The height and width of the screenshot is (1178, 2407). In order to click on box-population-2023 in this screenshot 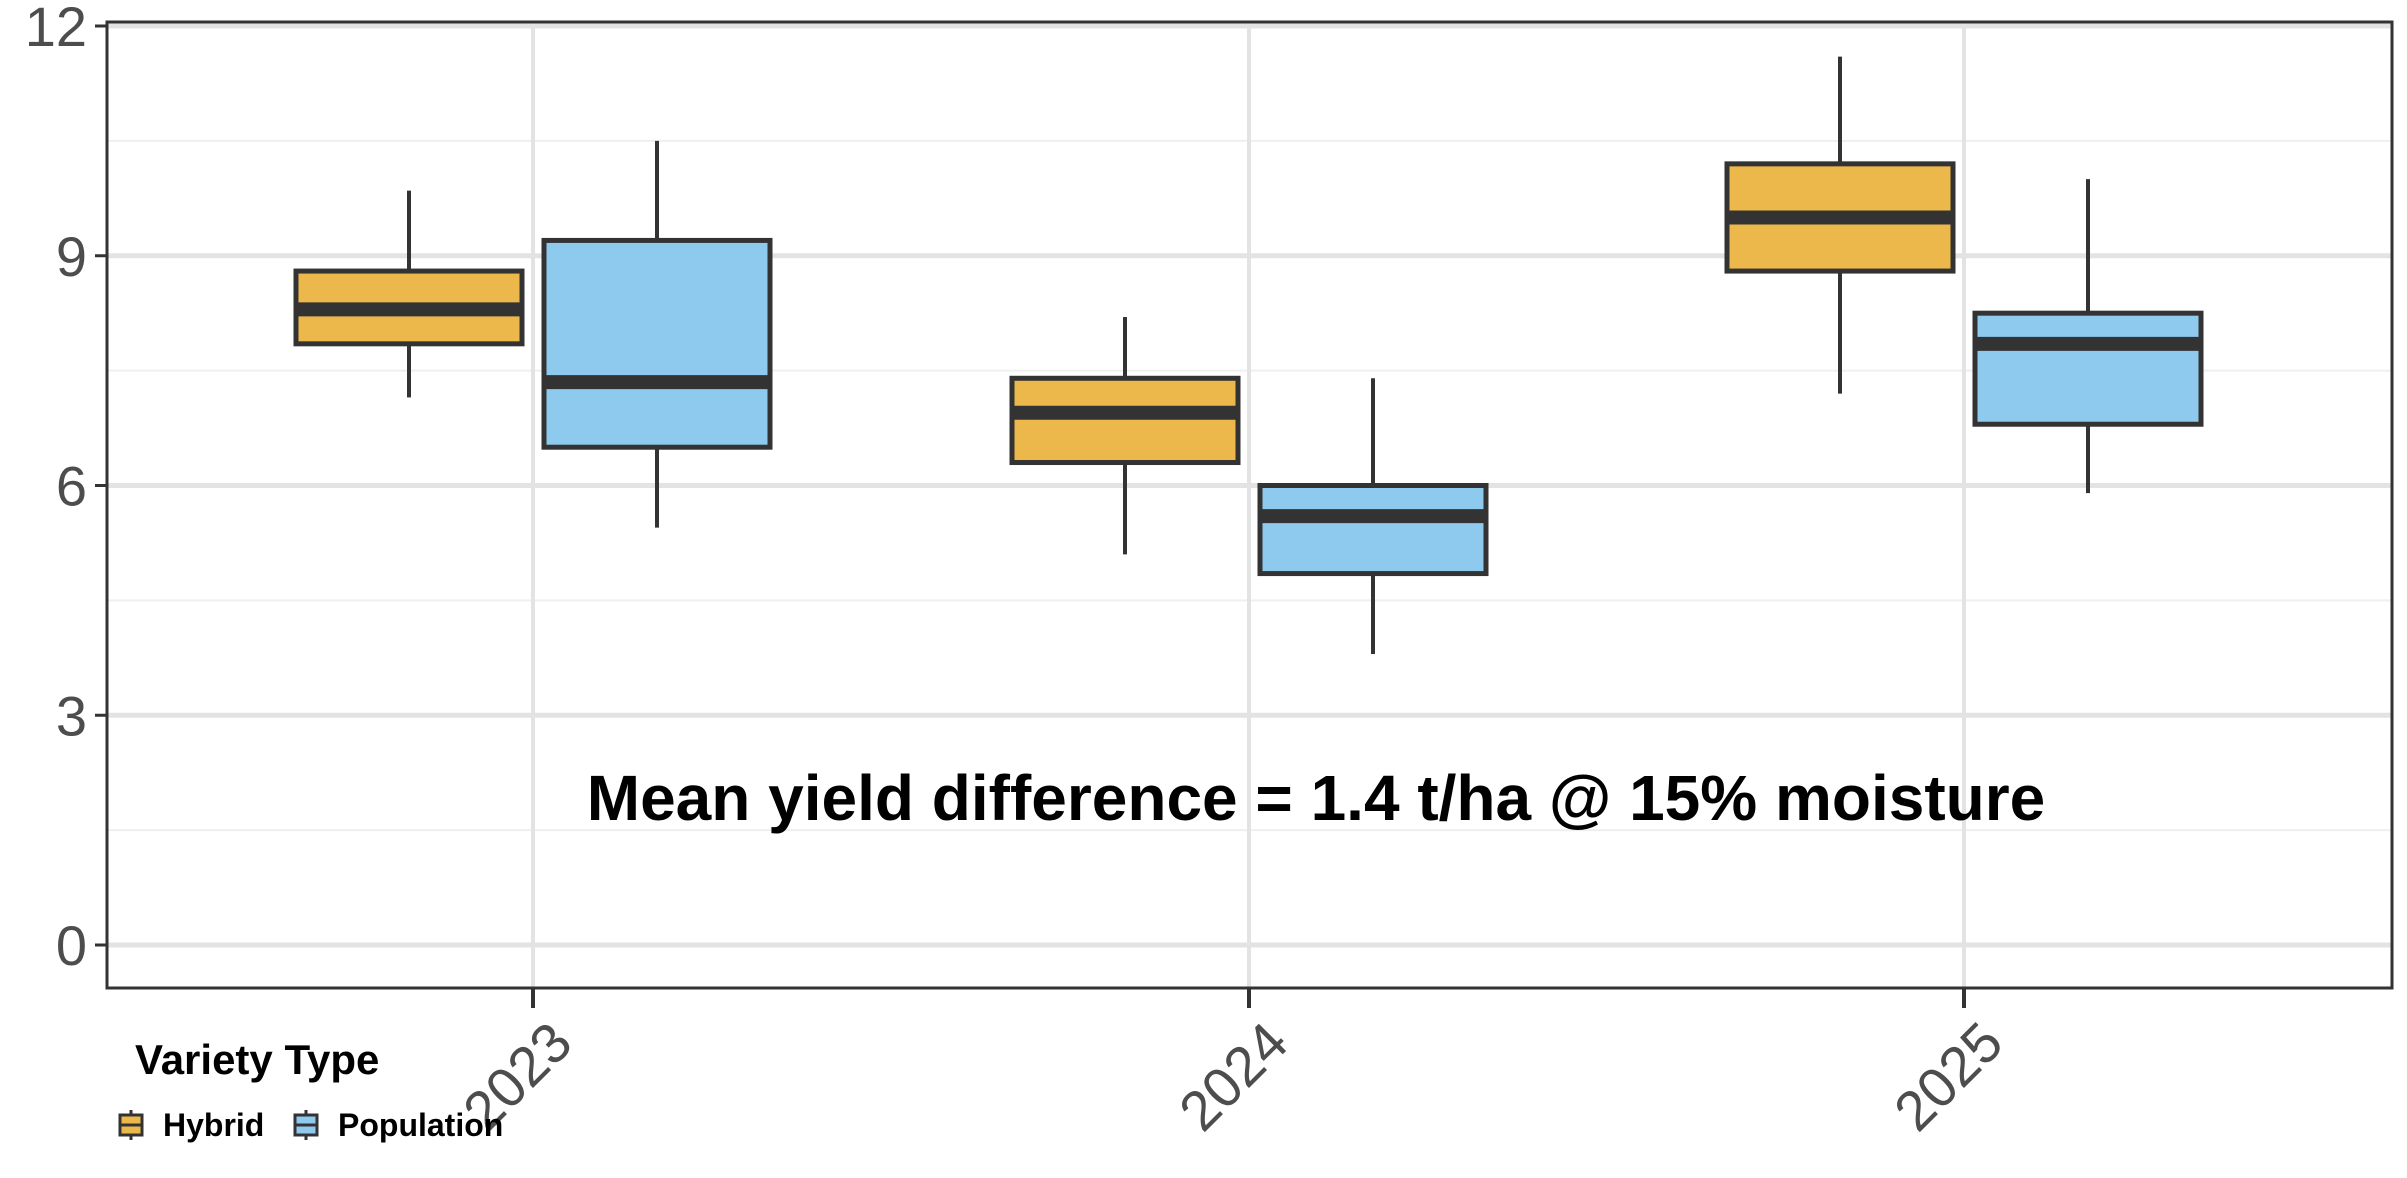, I will do `click(657, 334)`.